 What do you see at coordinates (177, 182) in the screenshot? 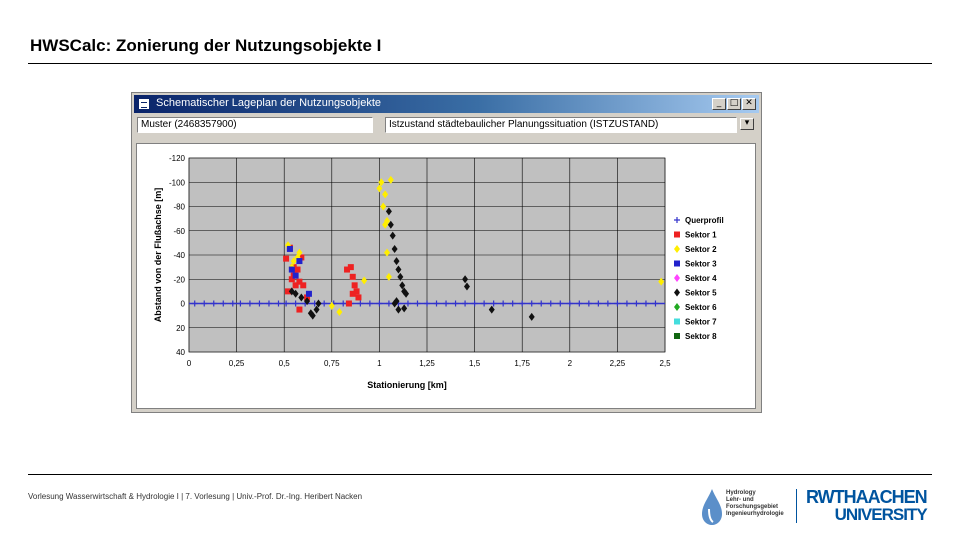
I see `y-tick-label: -100` at bounding box center [177, 182].